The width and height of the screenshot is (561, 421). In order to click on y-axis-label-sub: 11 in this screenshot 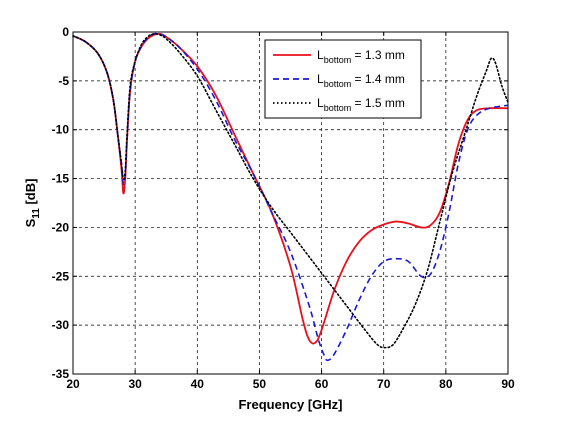, I will do `click(36, 213)`.